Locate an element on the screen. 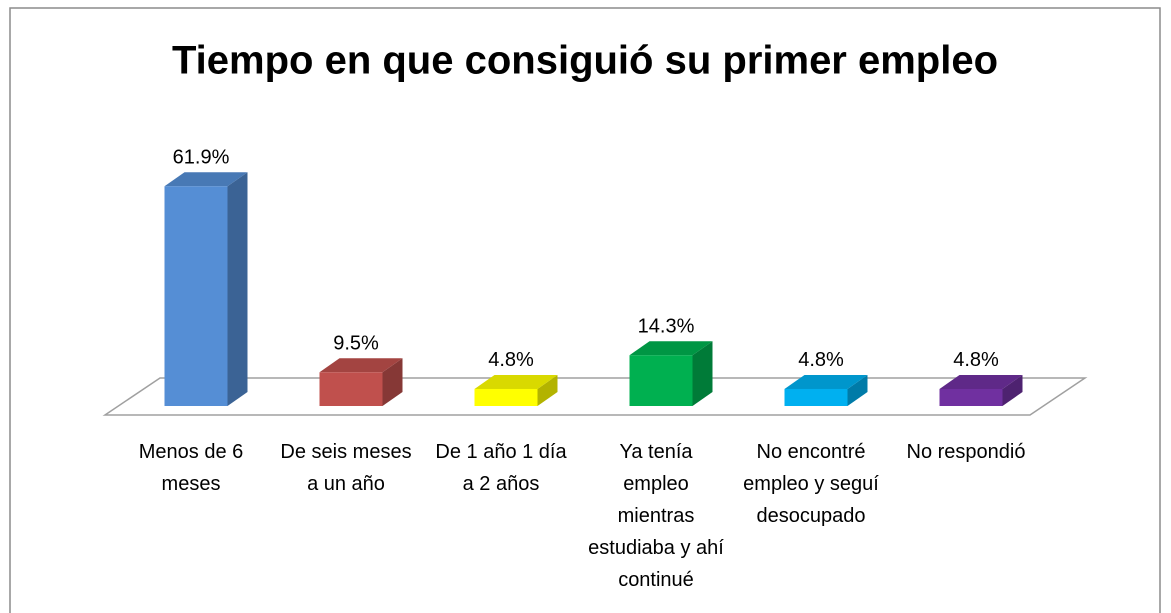  x-tick-label-line: mientras is located at coordinates (656, 516).